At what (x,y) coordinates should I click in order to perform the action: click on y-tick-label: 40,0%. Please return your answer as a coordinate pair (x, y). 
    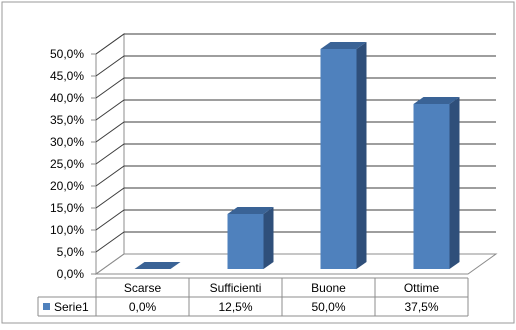
    Looking at the image, I should click on (67, 98).